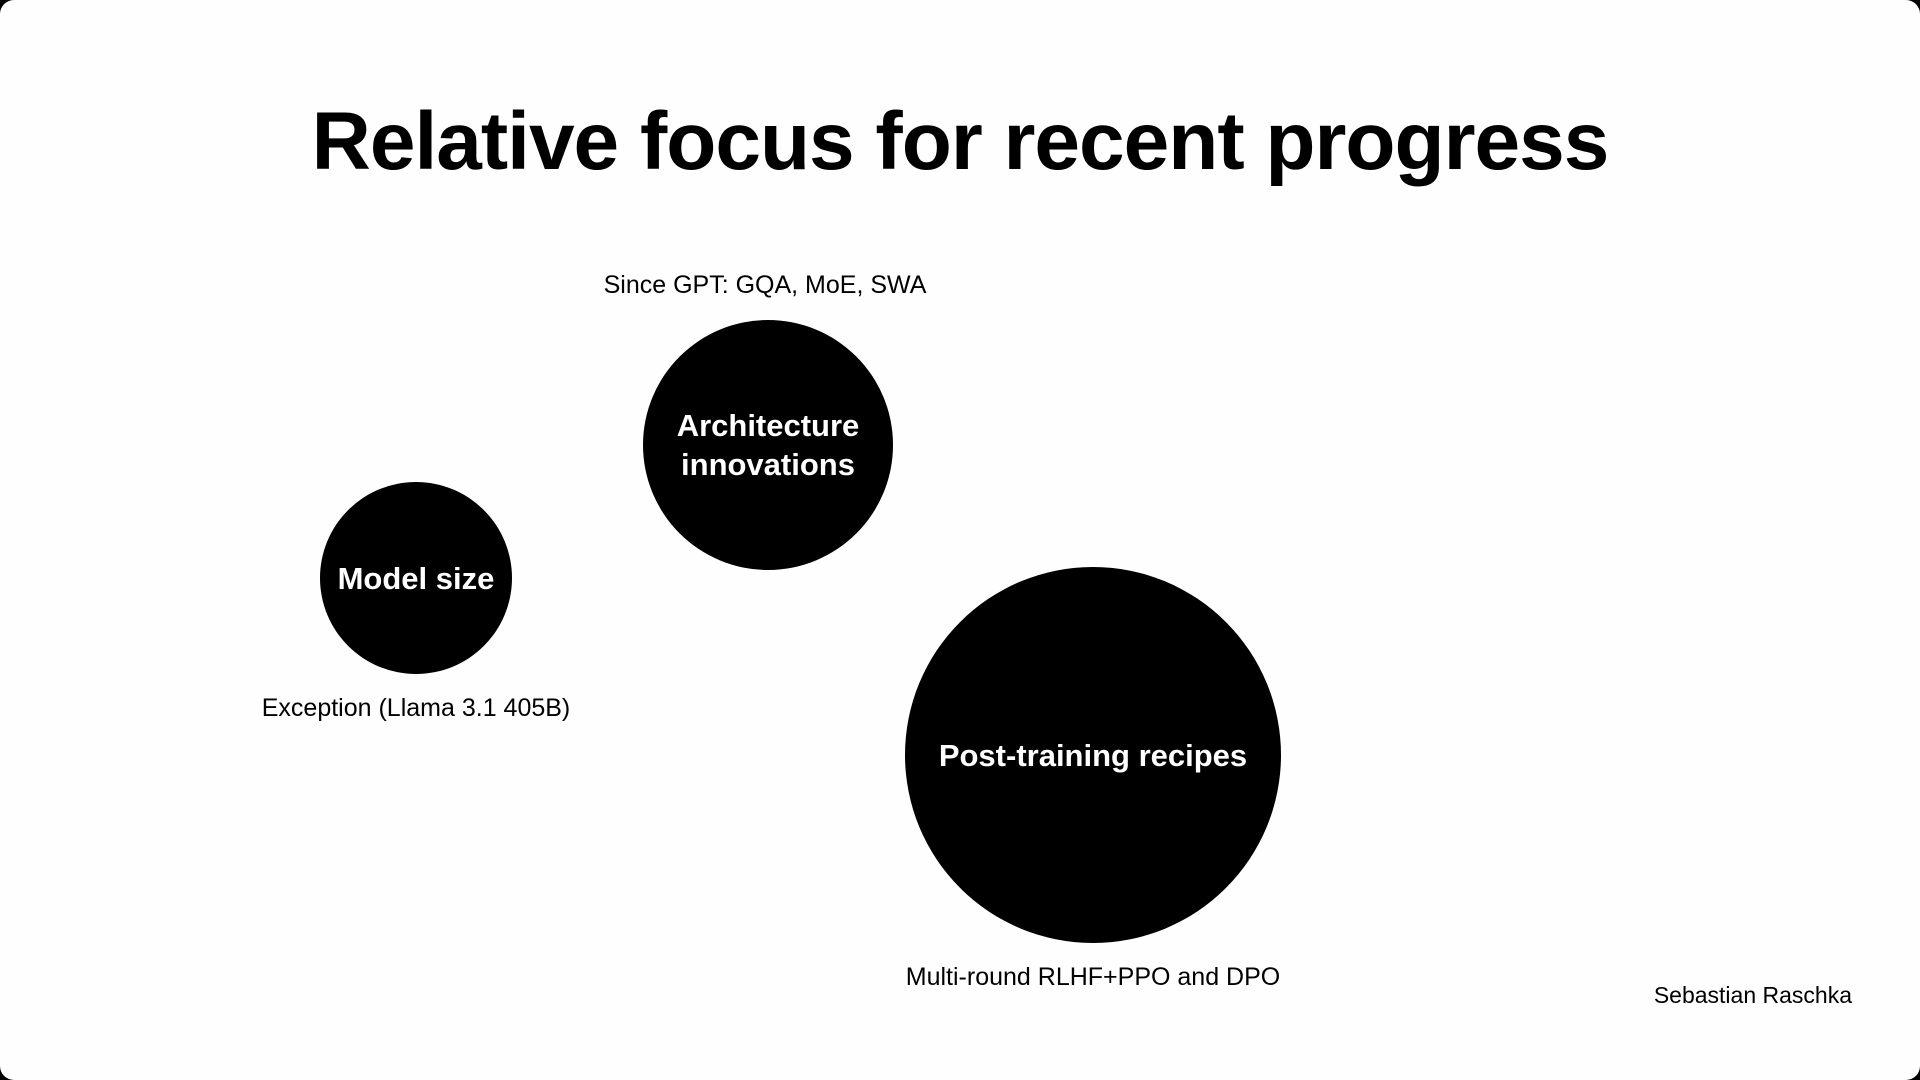  I want to click on slide-title: Relative focus for recent progress, so click(960, 141).